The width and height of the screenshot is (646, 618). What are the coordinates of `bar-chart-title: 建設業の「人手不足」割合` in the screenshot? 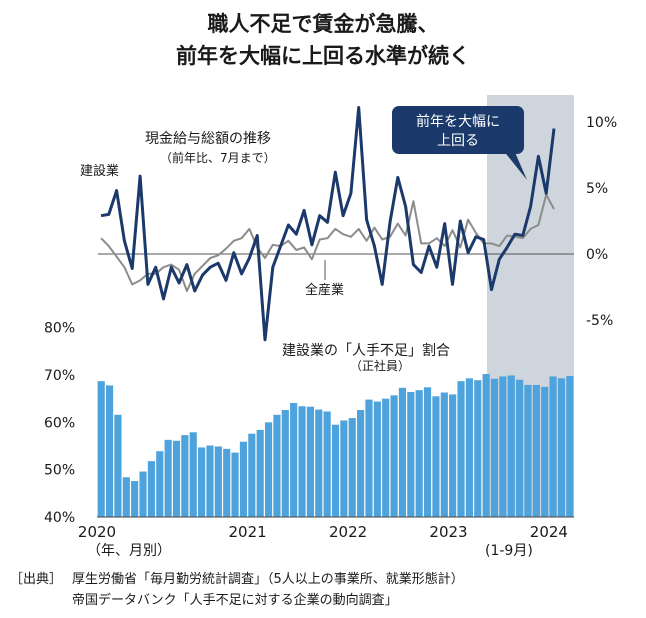 It's located at (366, 350).